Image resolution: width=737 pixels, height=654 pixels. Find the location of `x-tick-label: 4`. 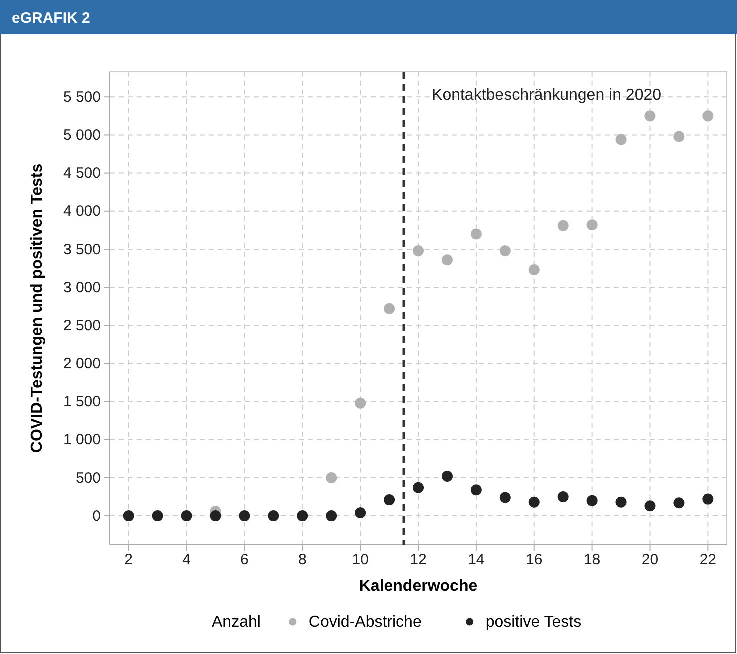

x-tick-label: 4 is located at coordinates (186, 560).